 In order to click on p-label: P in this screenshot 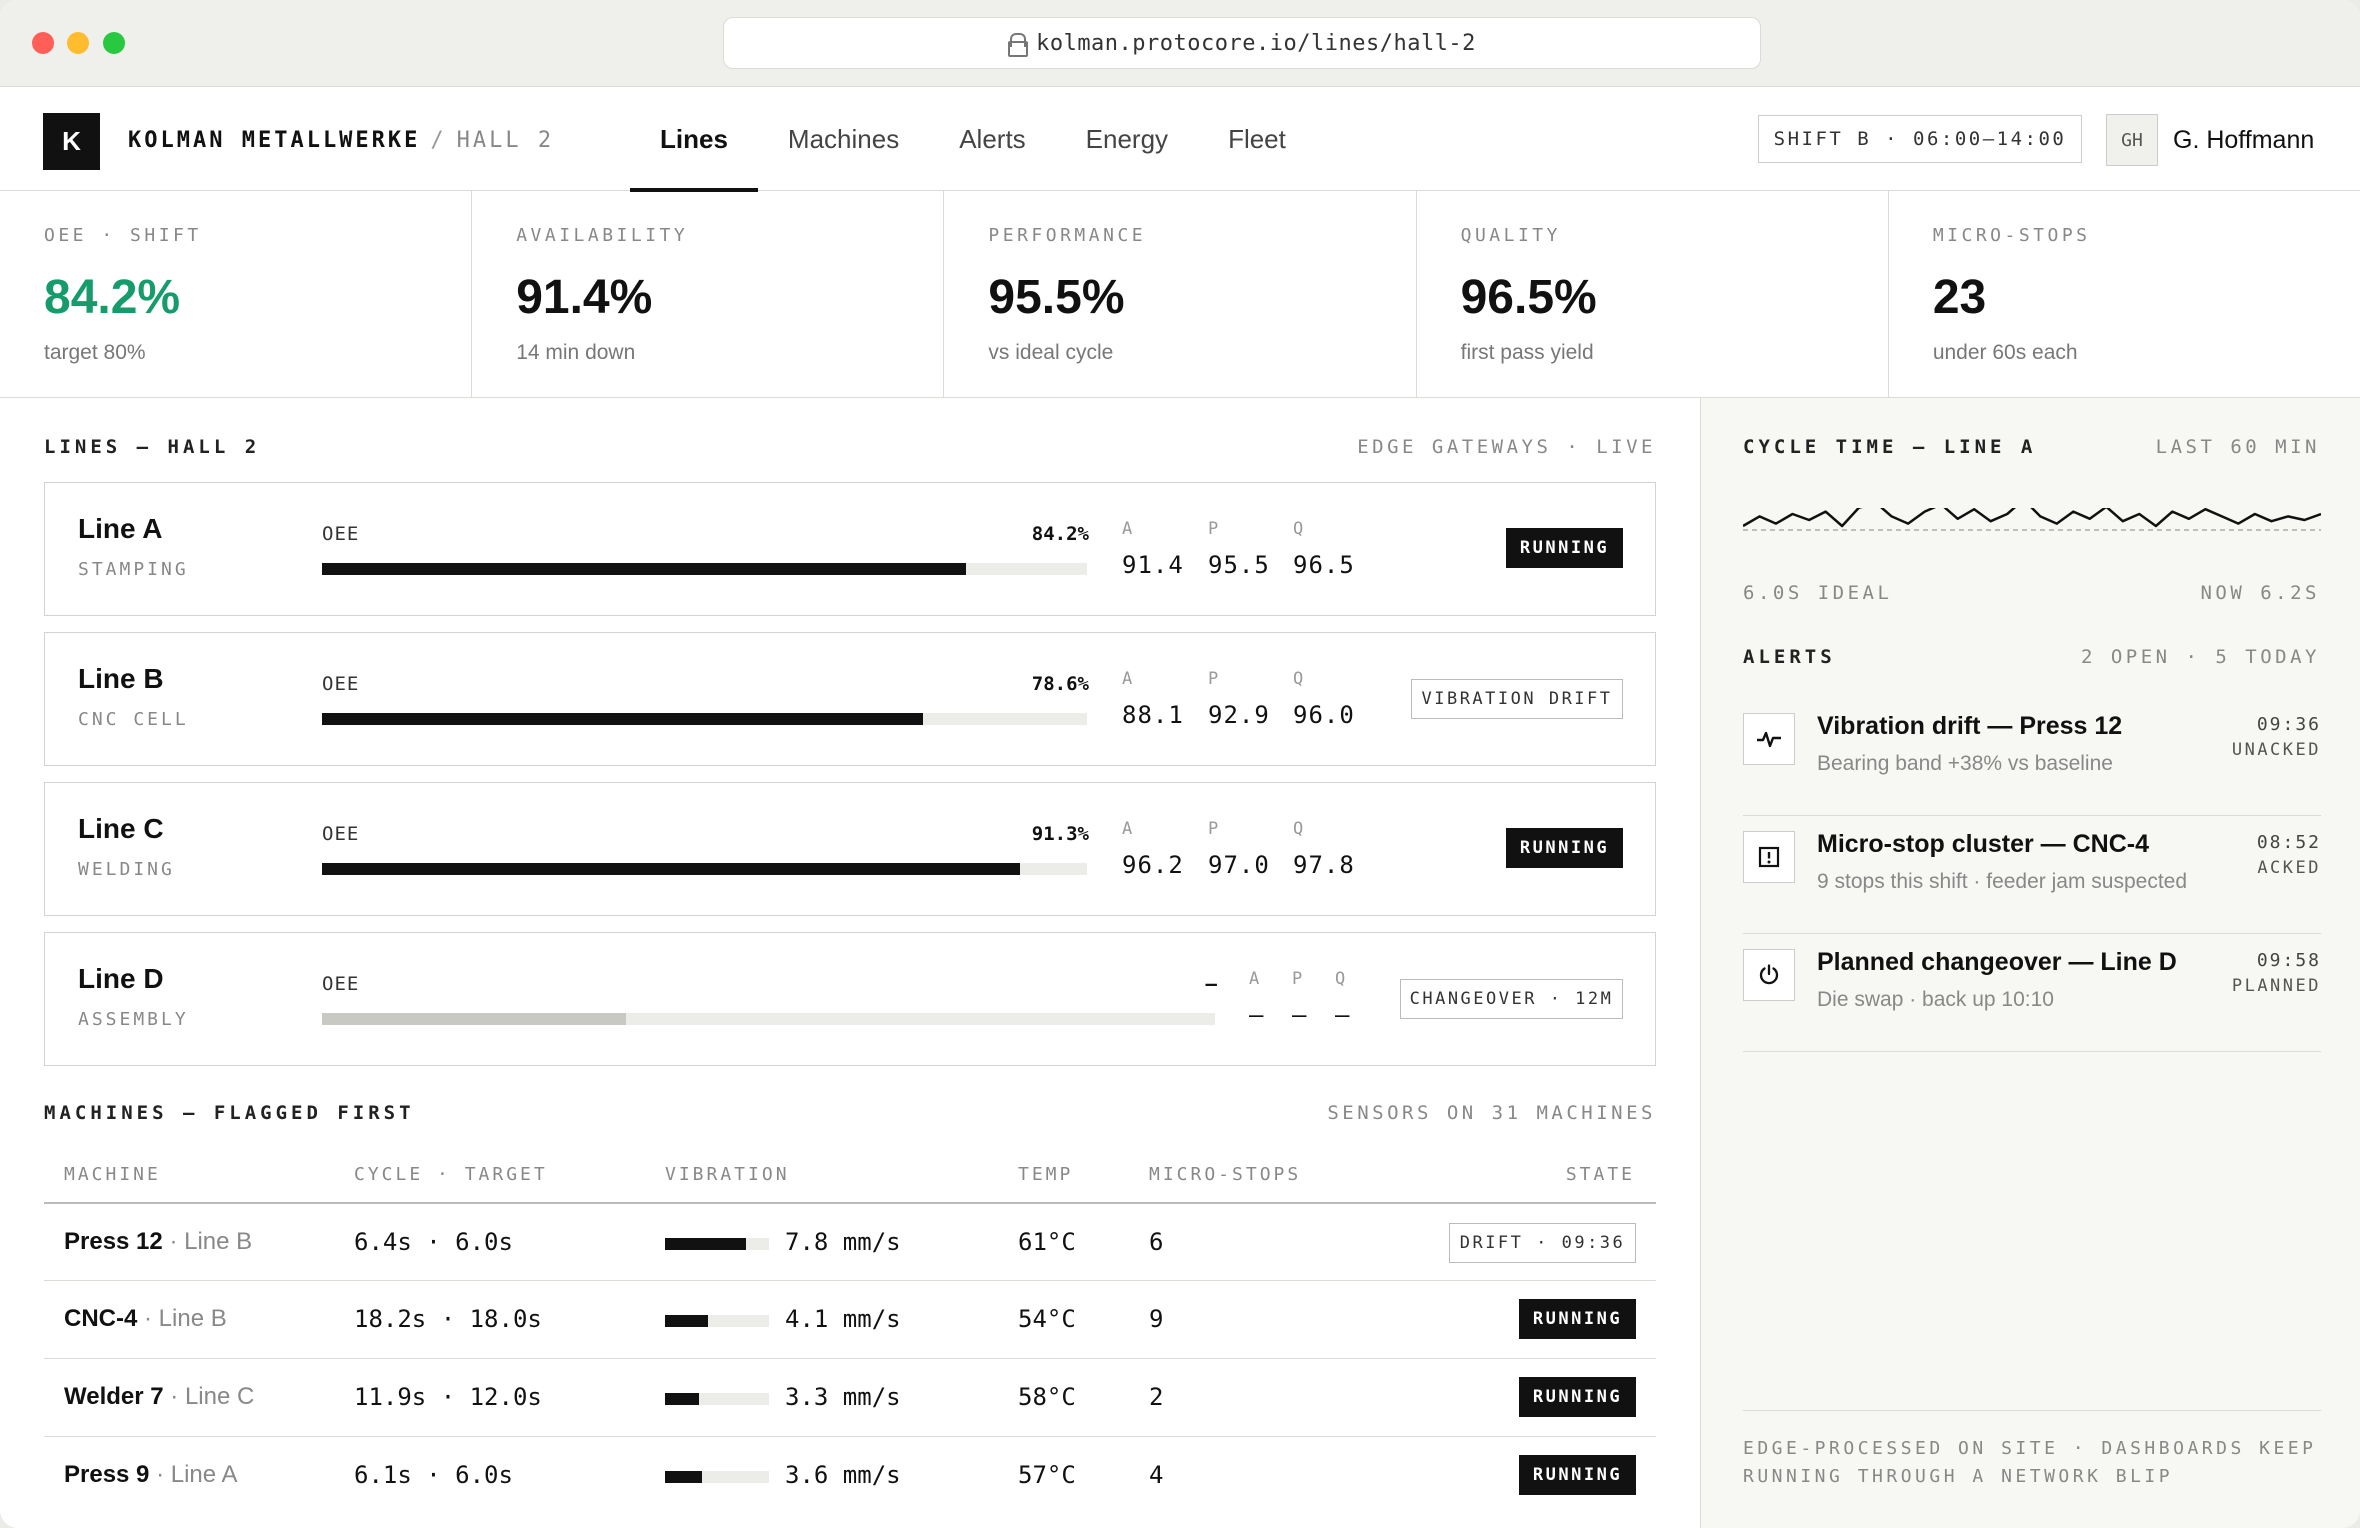, I will do `click(1297, 979)`.